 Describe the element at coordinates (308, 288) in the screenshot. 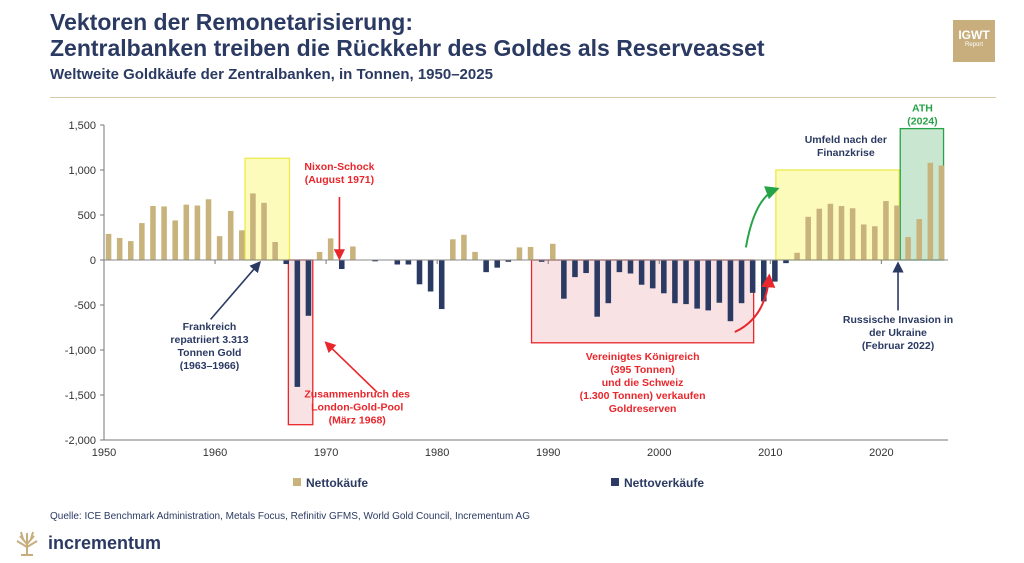

I see `bar-1968` at that location.